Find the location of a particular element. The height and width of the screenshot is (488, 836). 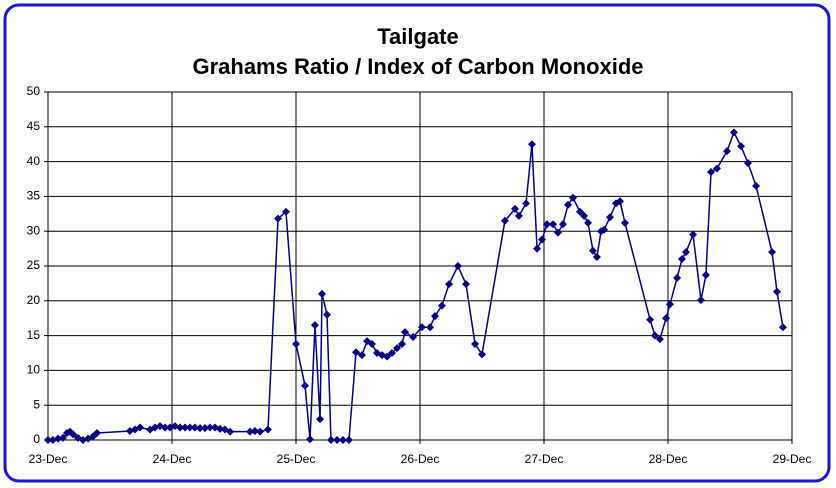

x-tick-label: 25-Dec is located at coordinates (296, 459).